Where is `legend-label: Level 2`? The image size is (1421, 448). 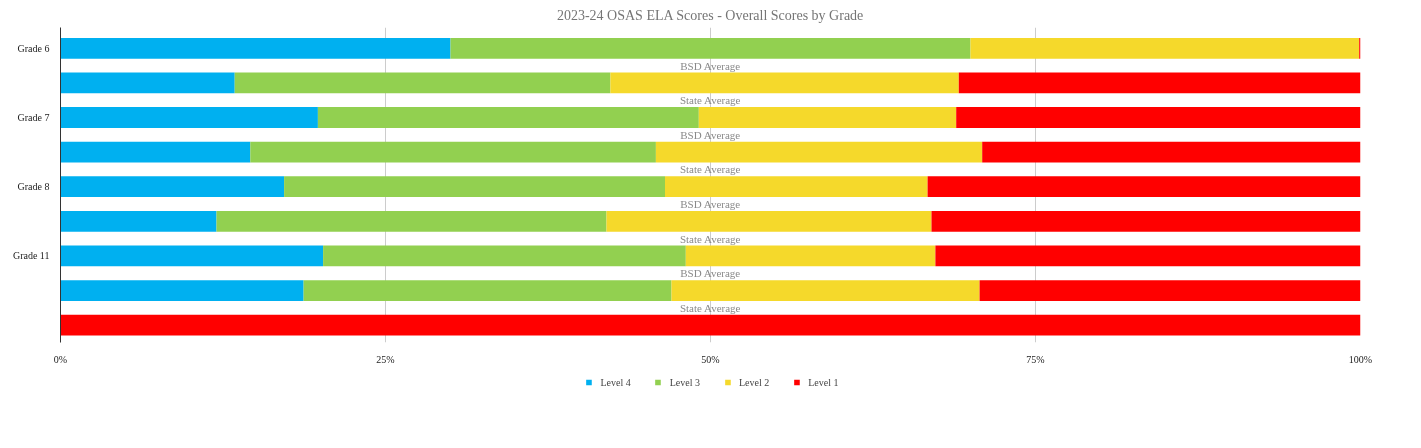 legend-label: Level 2 is located at coordinates (754, 382).